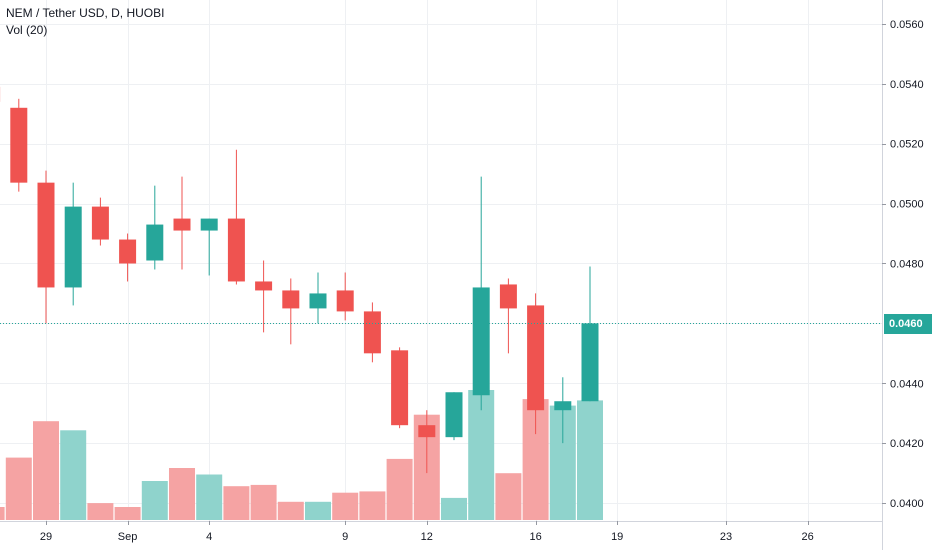  I want to click on y-tick-label: 0.0520, so click(907, 145).